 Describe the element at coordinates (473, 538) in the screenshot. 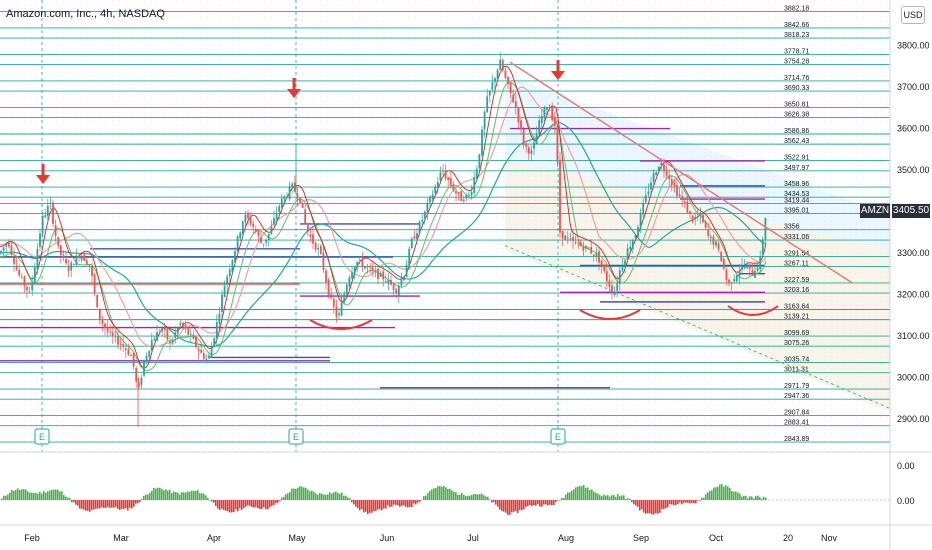

I see `time-tick-label: Jul` at that location.